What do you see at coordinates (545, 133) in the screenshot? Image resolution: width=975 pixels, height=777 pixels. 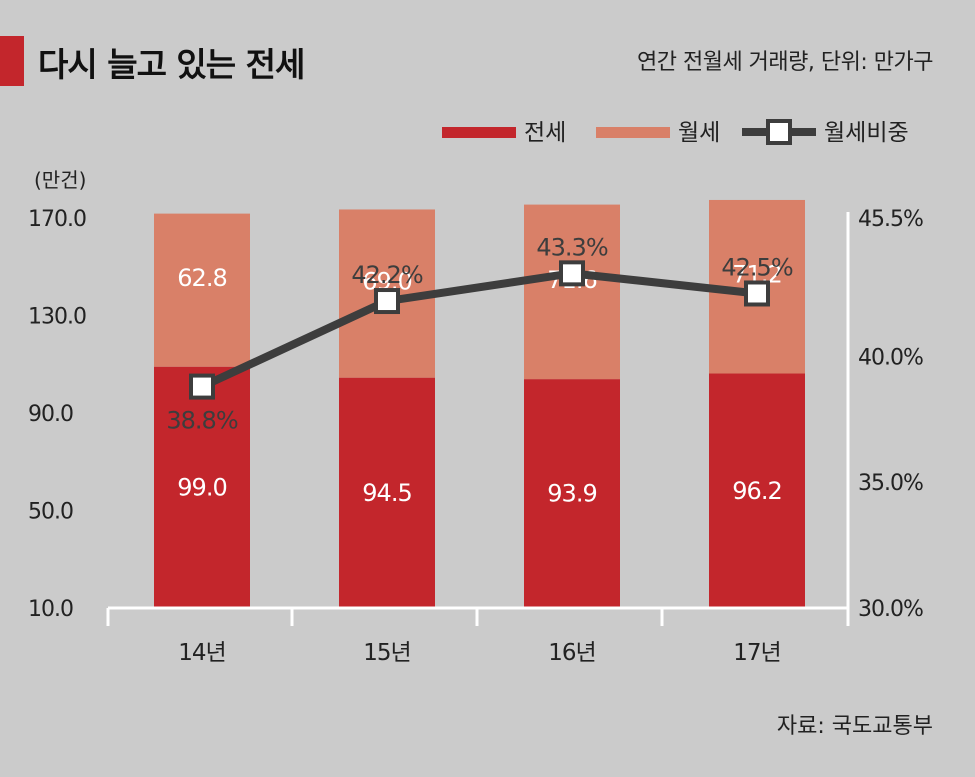 I see `legend-label-jeonse: 전세` at bounding box center [545, 133].